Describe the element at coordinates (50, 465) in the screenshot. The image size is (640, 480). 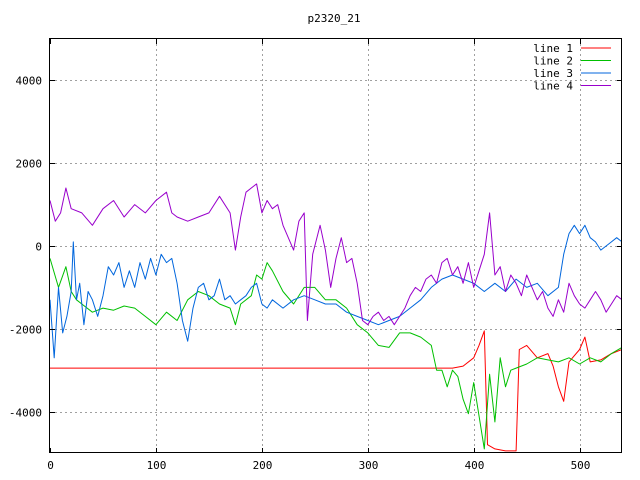
I see `x-tick-label: 0` at that location.